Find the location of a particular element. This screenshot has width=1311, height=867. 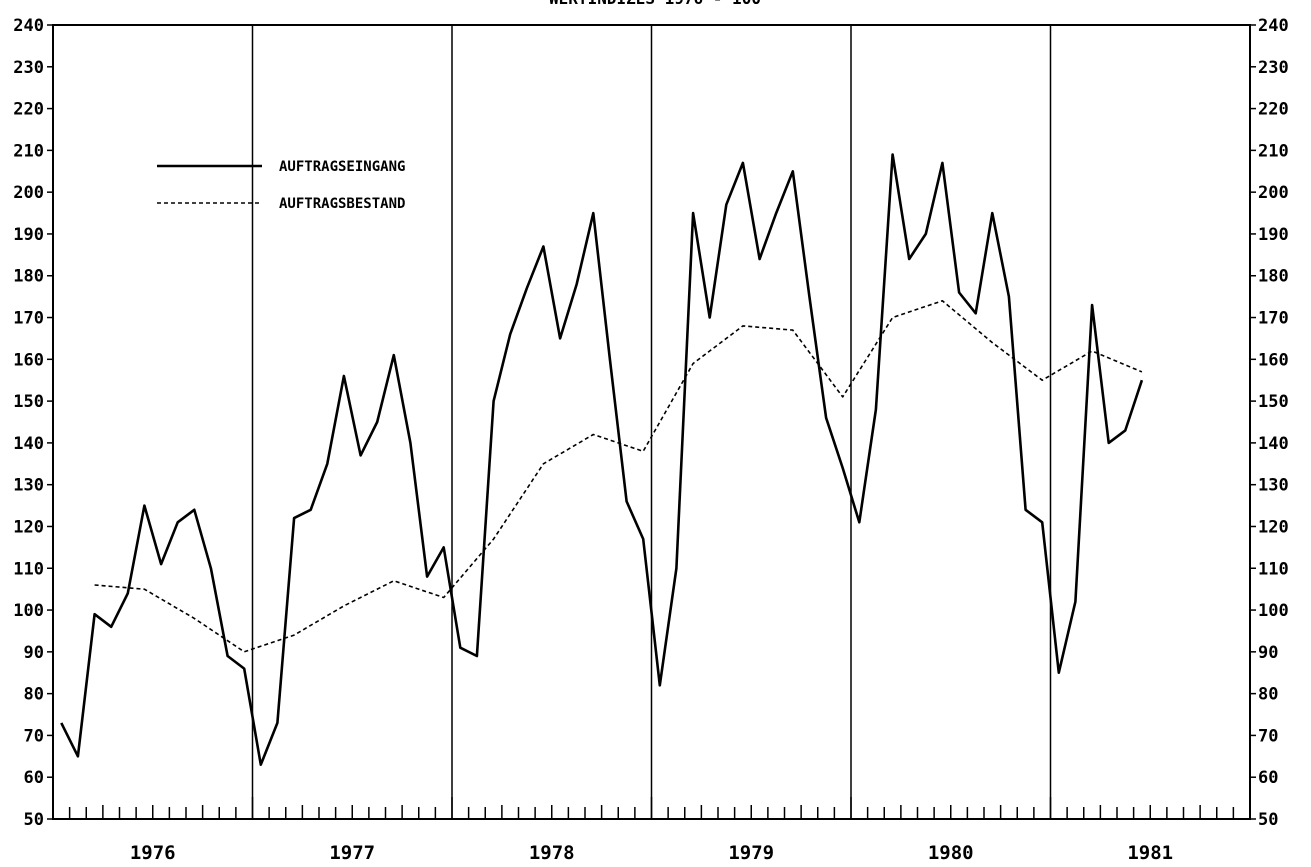

y-tick-label-right: 50 is located at coordinates (1268, 820).